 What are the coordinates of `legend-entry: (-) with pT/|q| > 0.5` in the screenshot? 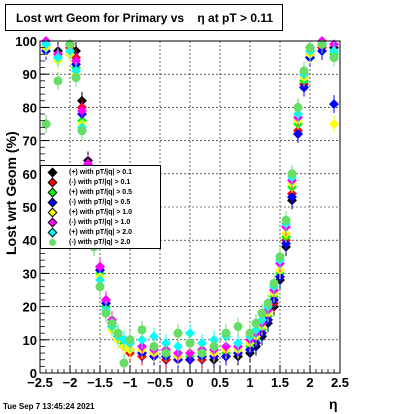 It's located at (100, 202).